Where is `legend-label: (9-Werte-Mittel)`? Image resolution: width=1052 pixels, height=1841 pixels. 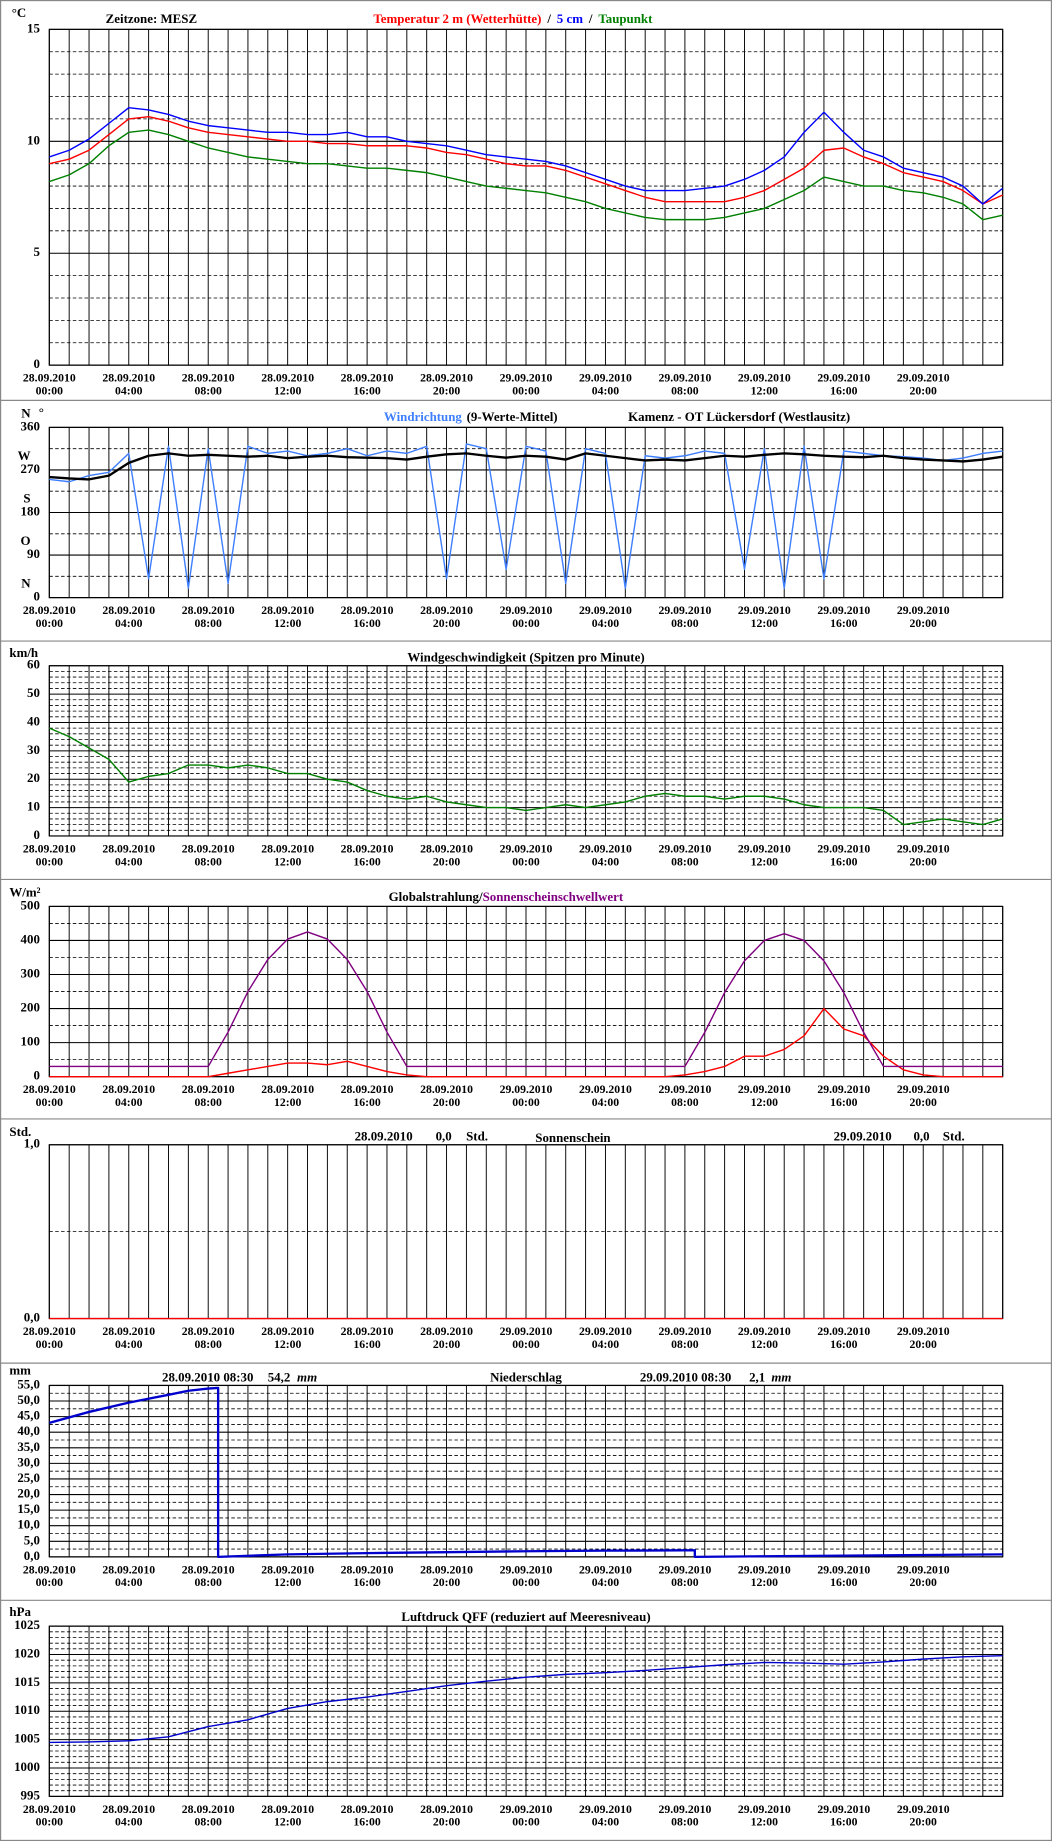 legend-label: (9-Werte-Mittel) is located at coordinates (512, 416).